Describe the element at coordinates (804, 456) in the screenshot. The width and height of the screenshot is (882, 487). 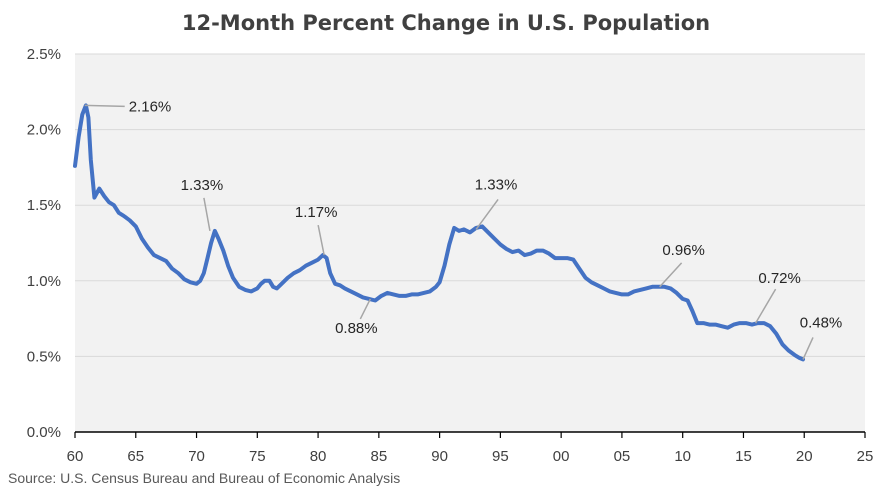
I see `x-tick-label: 20` at that location.